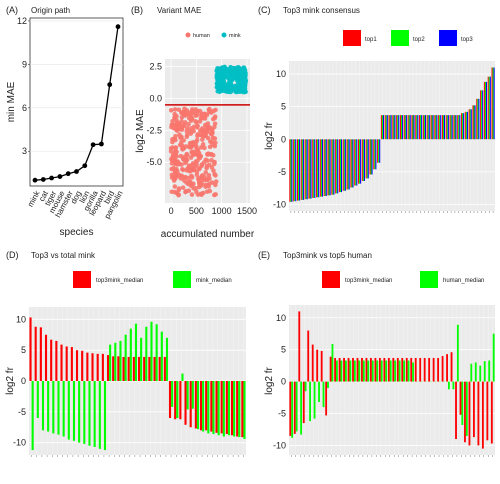  Describe the element at coordinates (264, 10) in the screenshot. I see `panel-c-tag: (C)` at that location.